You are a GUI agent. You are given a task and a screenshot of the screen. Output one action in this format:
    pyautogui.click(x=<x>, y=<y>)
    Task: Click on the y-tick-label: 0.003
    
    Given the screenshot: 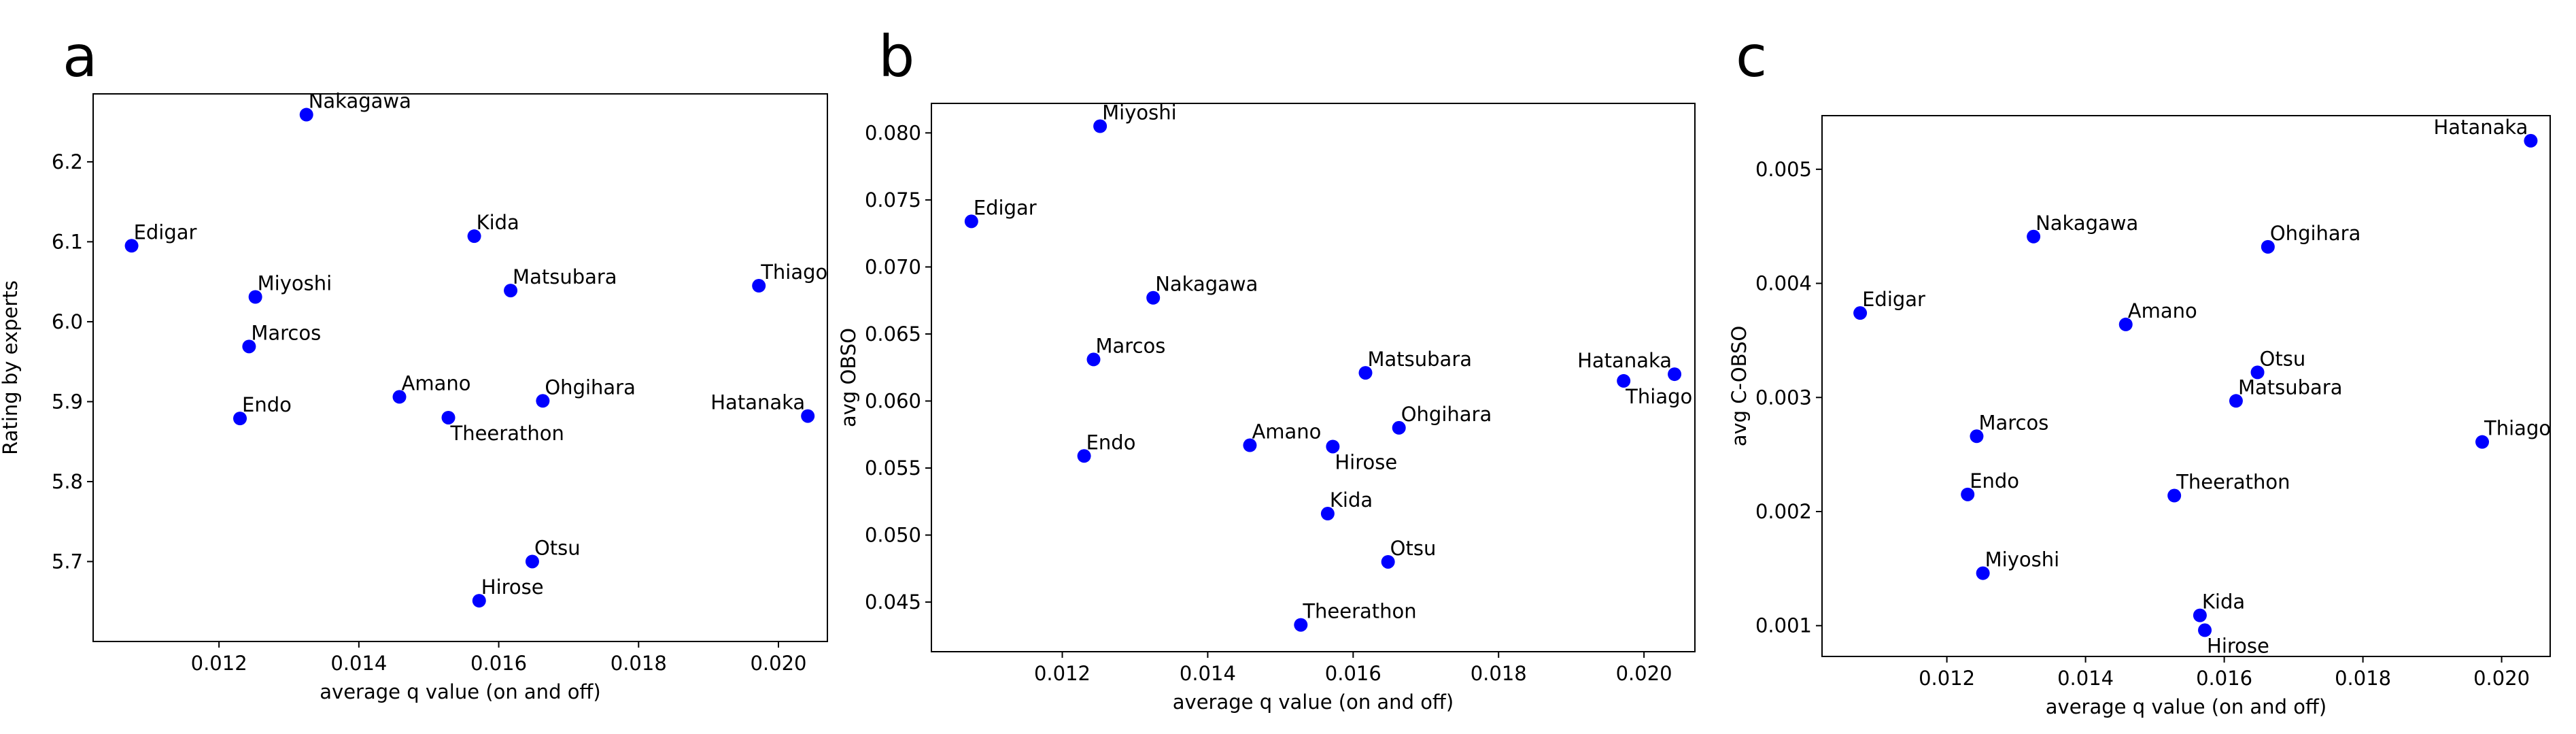 What is the action you would take?
    pyautogui.click(x=1783, y=398)
    